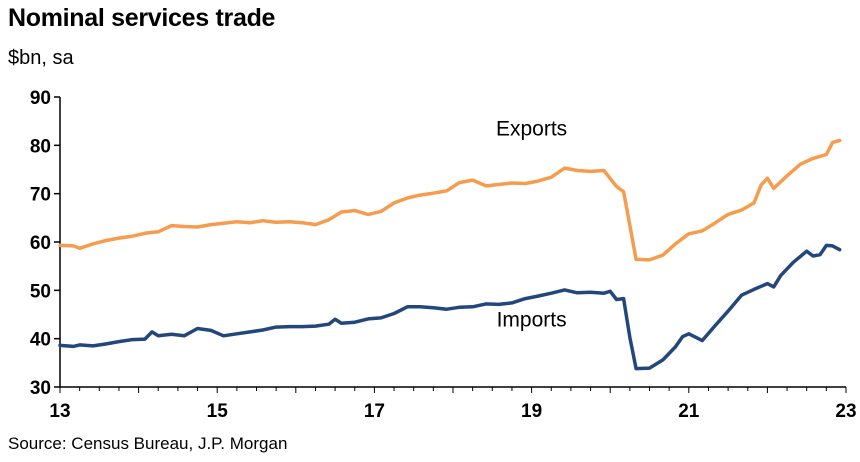 This screenshot has width=860, height=462. I want to click on series-label-exports: Exports, so click(531, 129).